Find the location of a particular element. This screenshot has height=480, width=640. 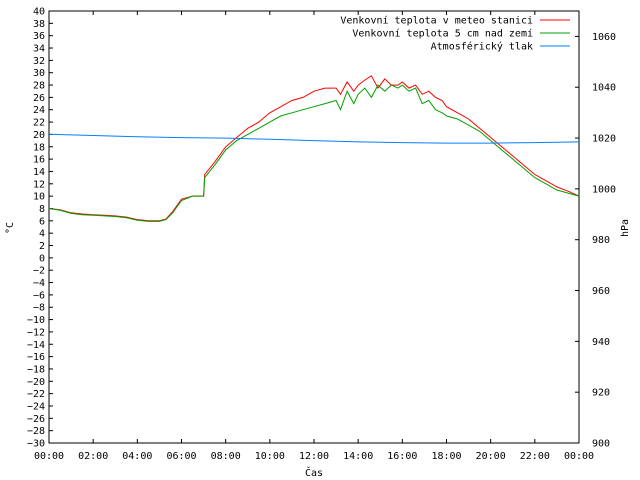

y-axis-left-label: °C is located at coordinates (10, 228).